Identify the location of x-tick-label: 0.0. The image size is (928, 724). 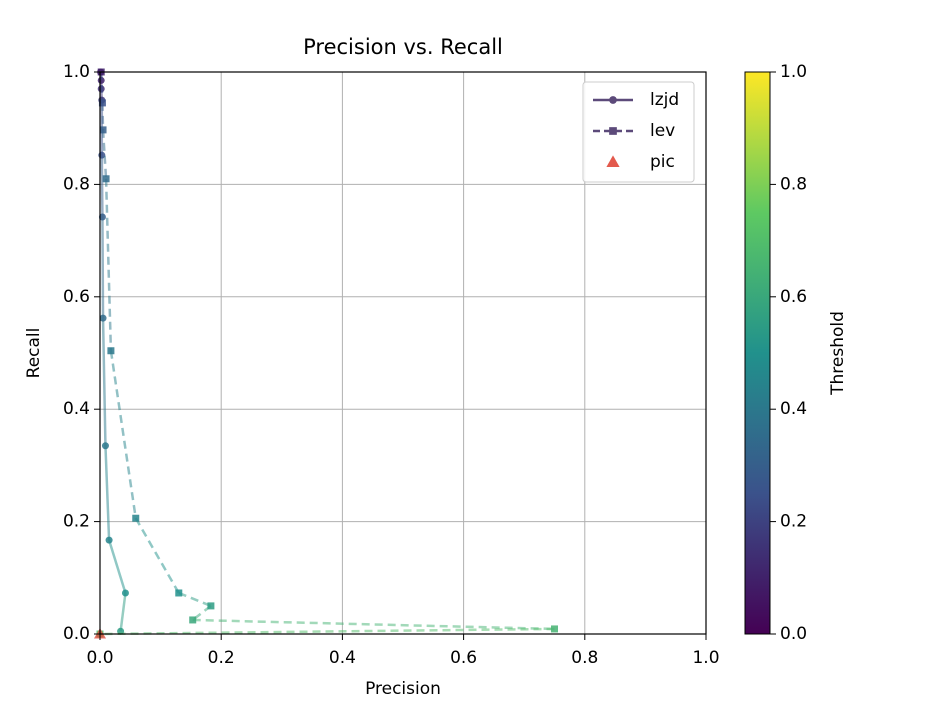
(99, 658).